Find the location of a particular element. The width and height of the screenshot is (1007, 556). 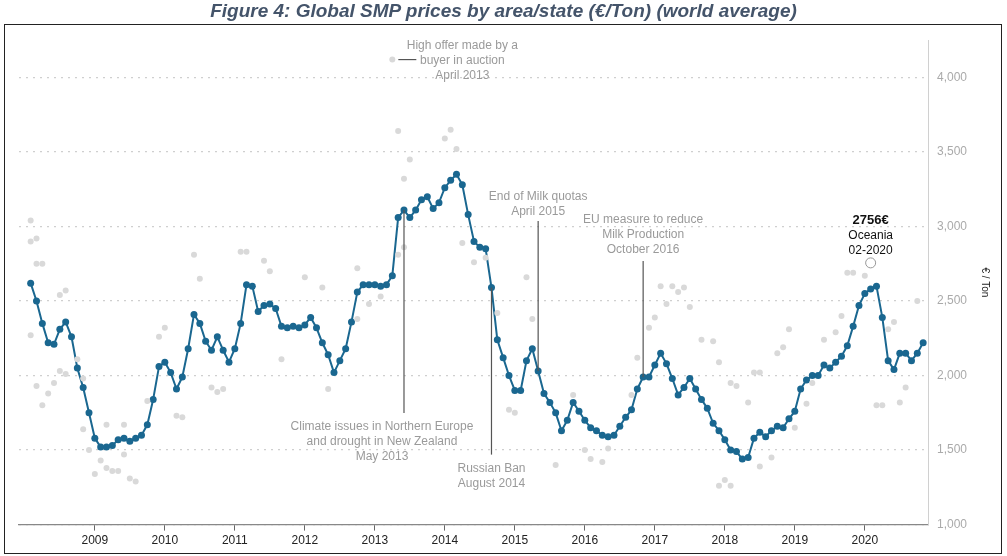

x-tick-label: 2019 is located at coordinates (795, 540).